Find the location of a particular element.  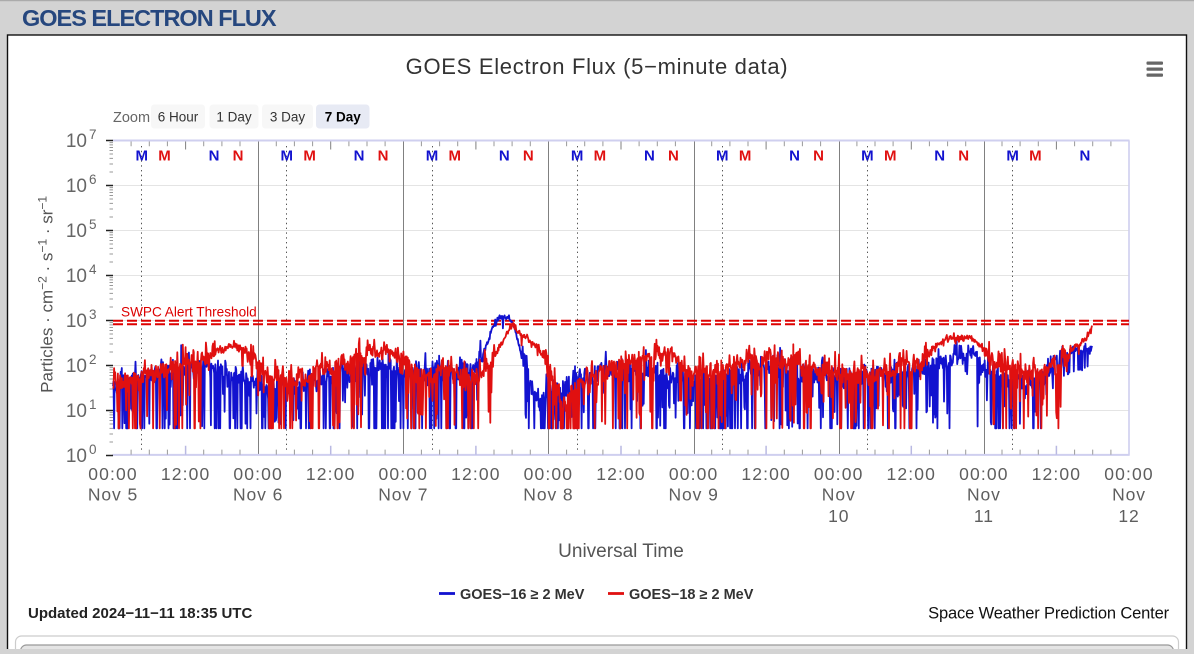

svg-text: 12 is located at coordinates (1128, 516).